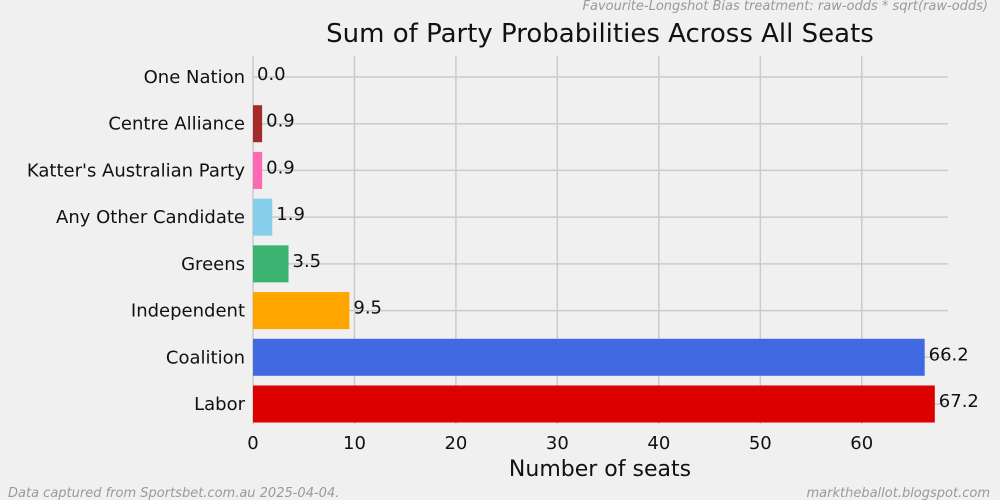 The image size is (1000, 500). What do you see at coordinates (949, 354) in the screenshot?
I see `value-label: 66.2` at bounding box center [949, 354].